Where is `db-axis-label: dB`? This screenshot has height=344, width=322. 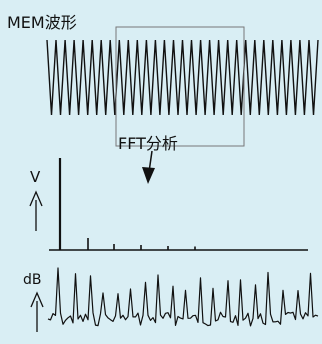 db-axis-label: dB is located at coordinates (32, 280).